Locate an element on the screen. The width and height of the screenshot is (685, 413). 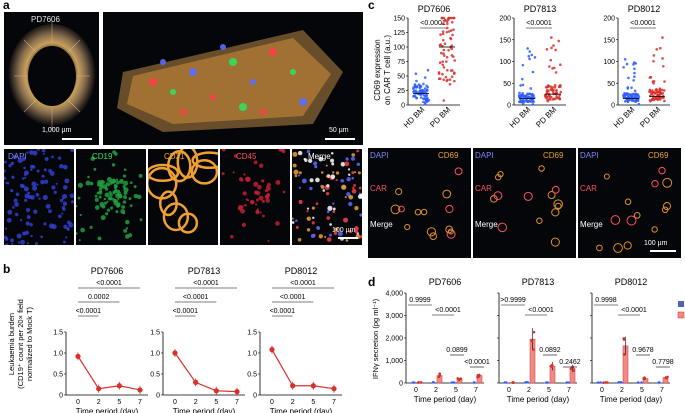
car-label: CAR is located at coordinates (588, 188).